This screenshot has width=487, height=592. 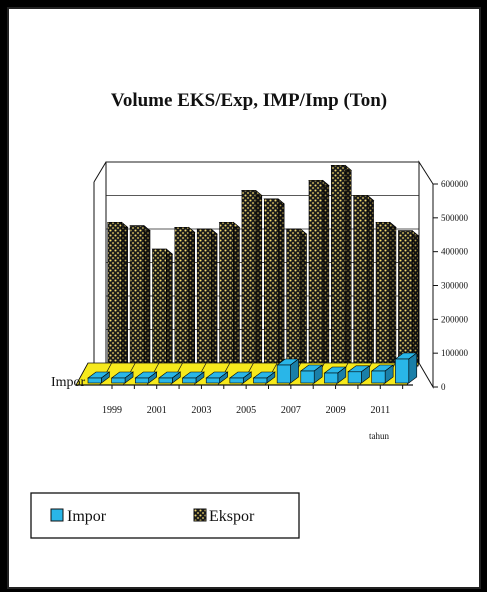 I want to click on x-axis-label: tahun, so click(x=379, y=436).